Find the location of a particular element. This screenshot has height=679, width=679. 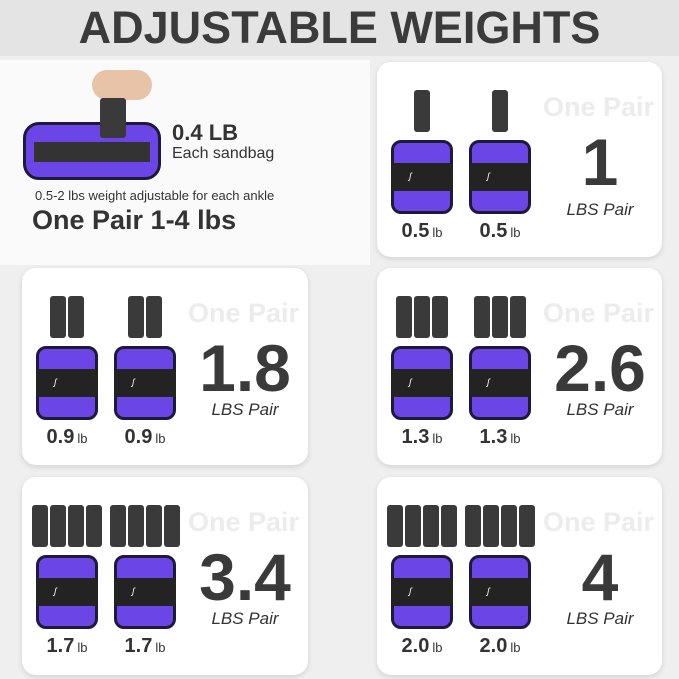

page-title: ADJUSTABLE WEIGHTS is located at coordinates (339, 27).